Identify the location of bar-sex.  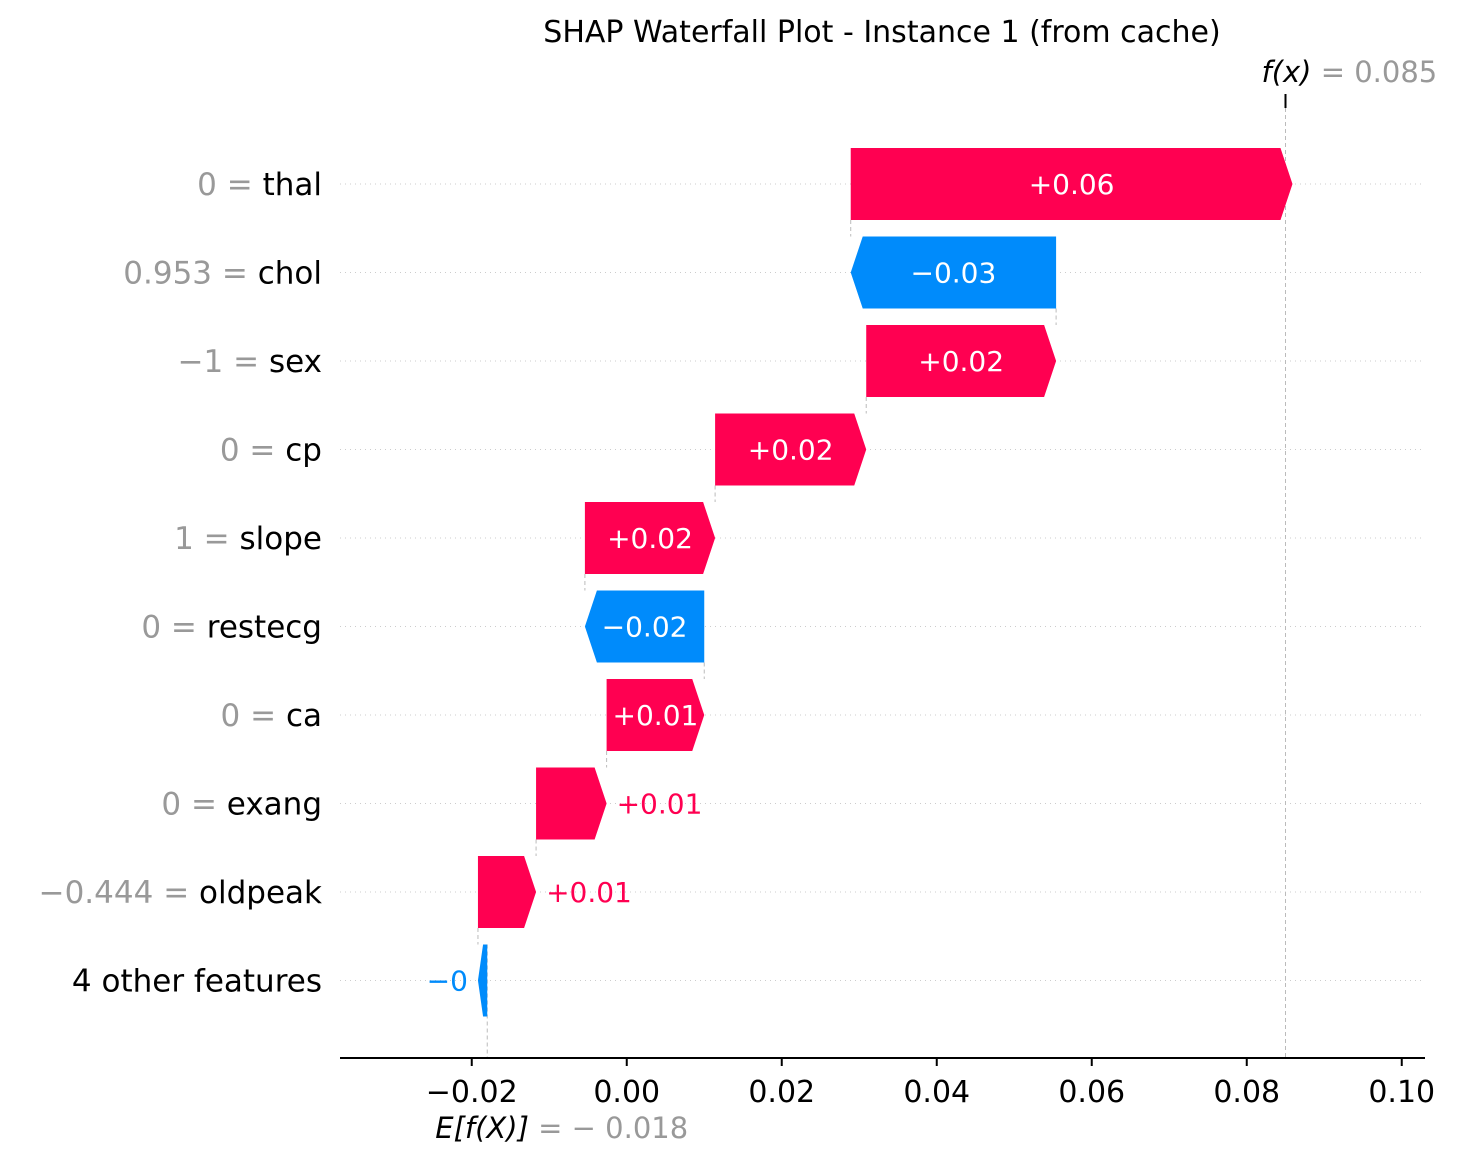
(961, 361).